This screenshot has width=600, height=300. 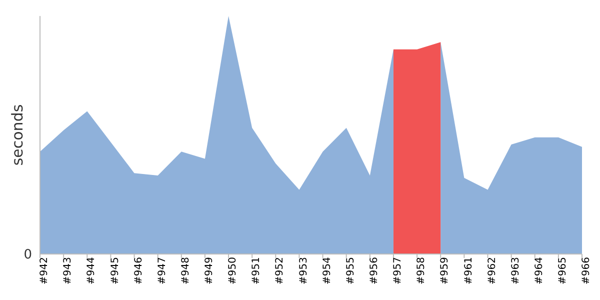 I want to click on x-tick-label: #947, so click(x=162, y=270).